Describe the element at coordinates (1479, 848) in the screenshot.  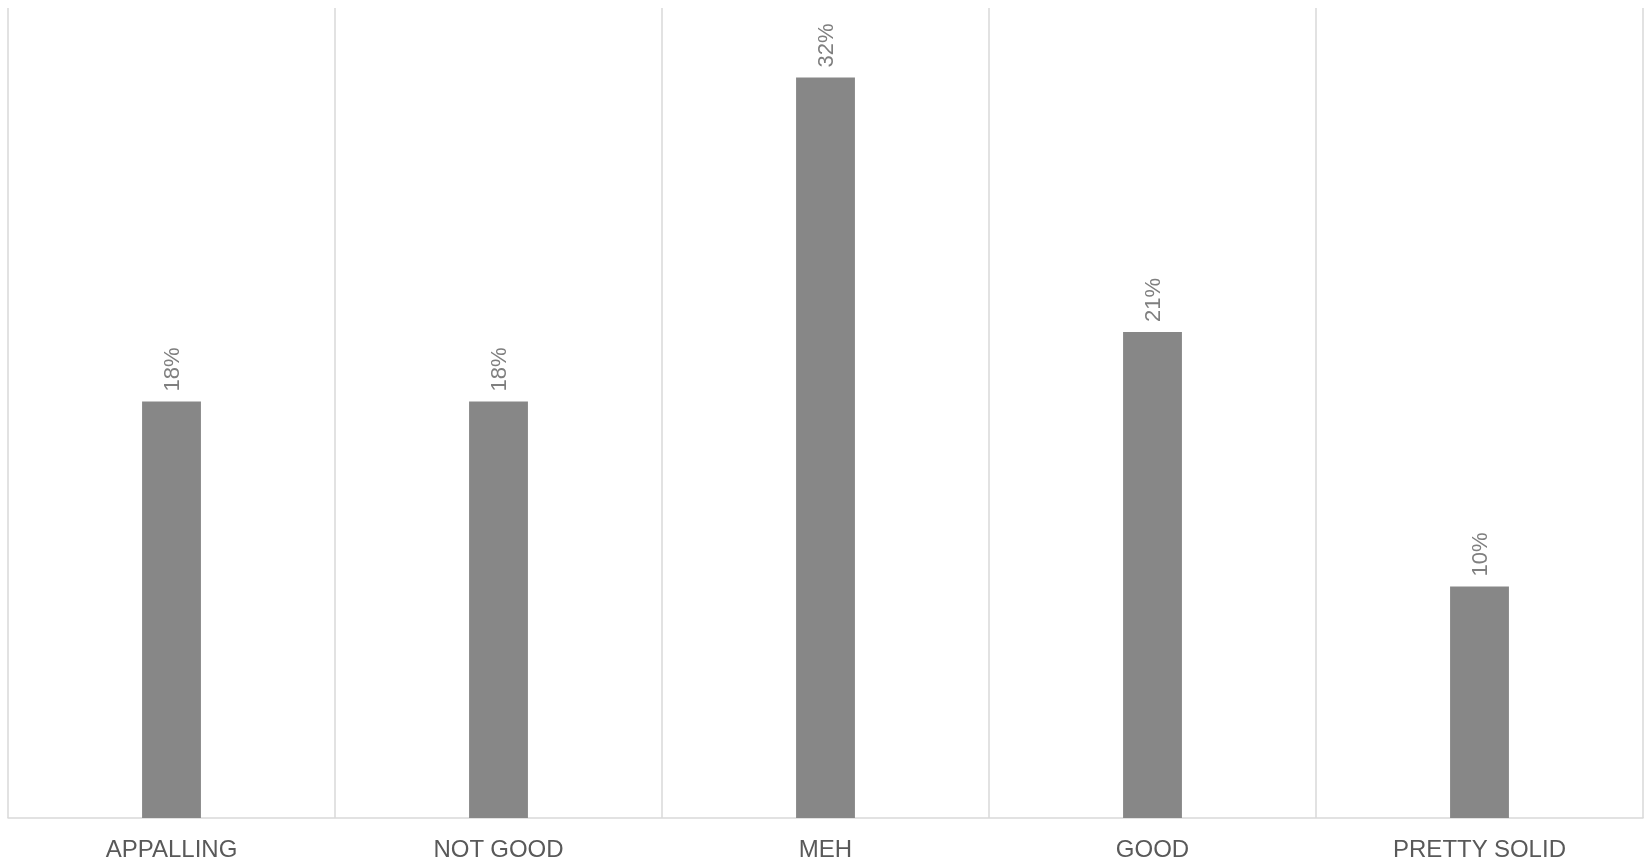
I see `x-tick-label: PRETTY SOLID` at that location.